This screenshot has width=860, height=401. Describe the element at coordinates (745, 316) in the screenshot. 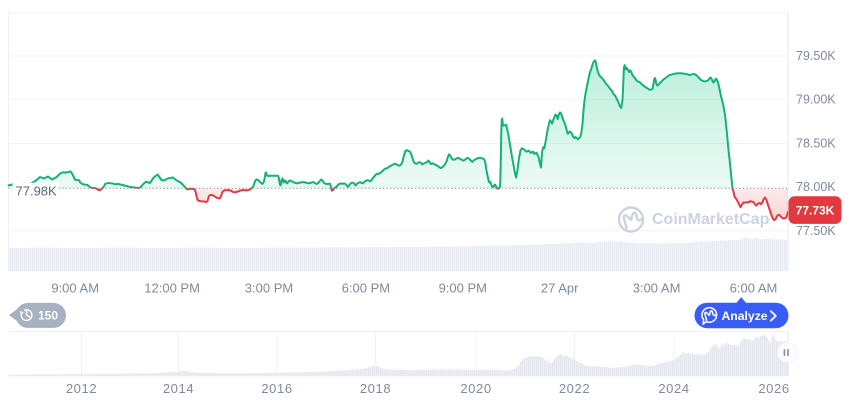

I see `svg-text: Analyze` at that location.